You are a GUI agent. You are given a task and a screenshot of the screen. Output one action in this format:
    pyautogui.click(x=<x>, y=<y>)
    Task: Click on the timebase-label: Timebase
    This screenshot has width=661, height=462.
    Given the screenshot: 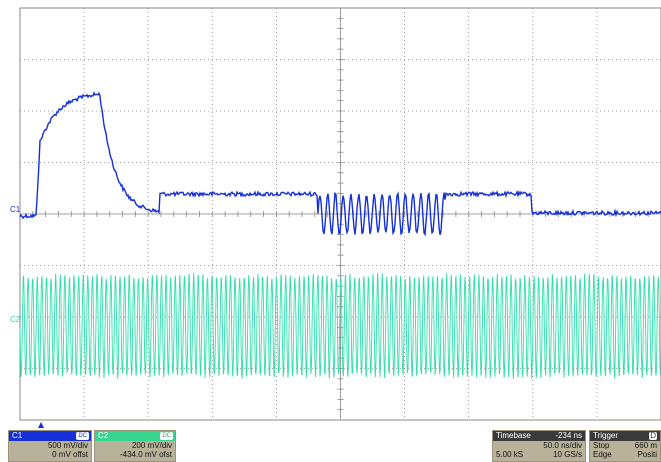 What is the action you would take?
    pyautogui.click(x=513, y=435)
    